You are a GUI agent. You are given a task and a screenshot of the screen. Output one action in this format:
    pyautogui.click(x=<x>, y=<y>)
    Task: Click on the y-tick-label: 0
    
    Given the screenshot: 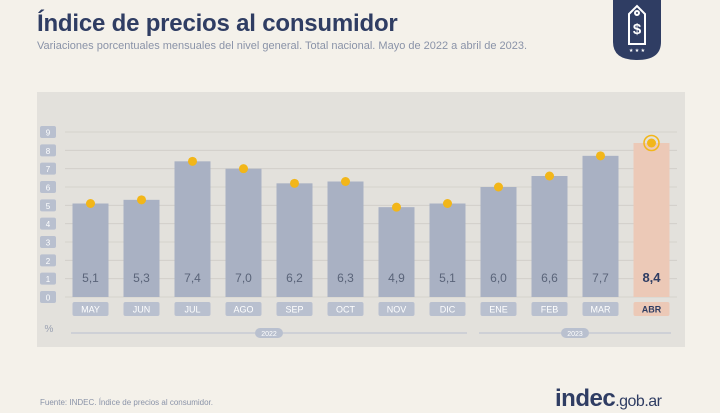 What is the action you would take?
    pyautogui.click(x=48, y=298)
    